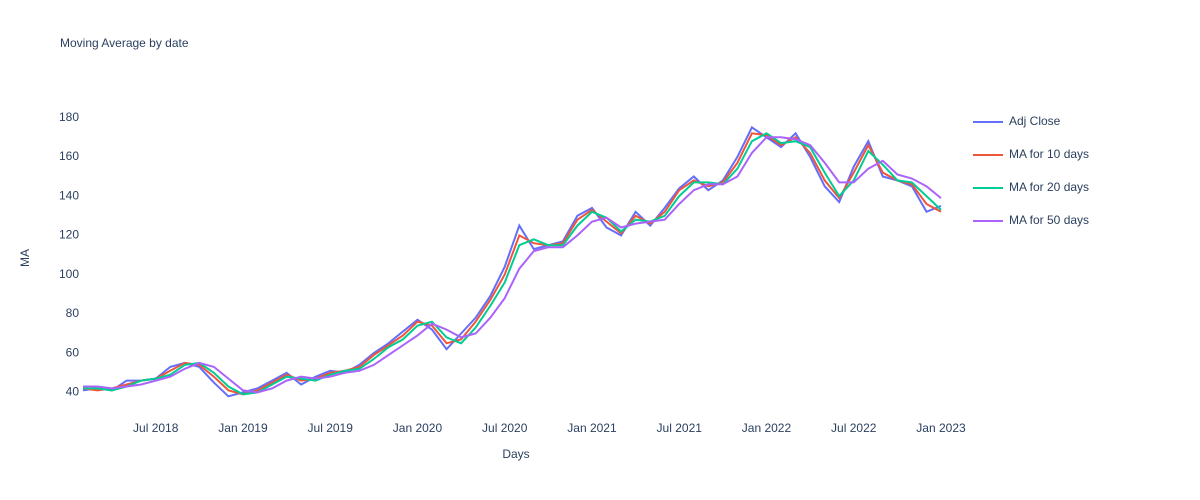  Describe the element at coordinates (73, 352) in the screenshot. I see `y-tick-label: 60` at that location.